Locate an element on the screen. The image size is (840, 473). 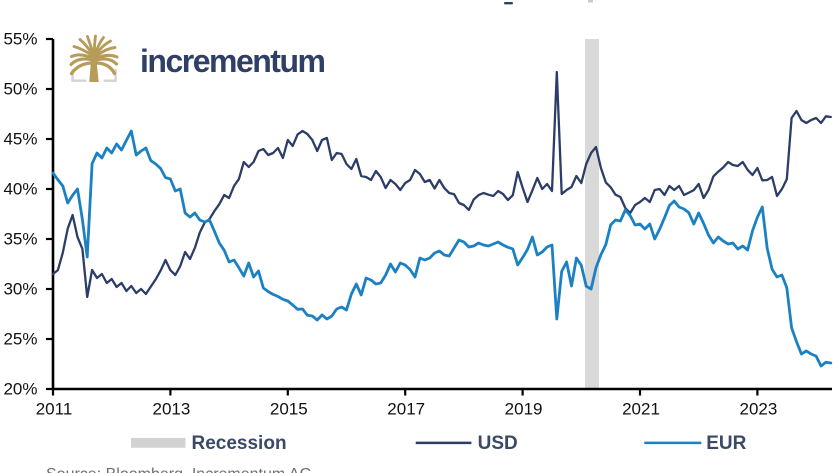
svg-text: EUR is located at coordinates (726, 443).